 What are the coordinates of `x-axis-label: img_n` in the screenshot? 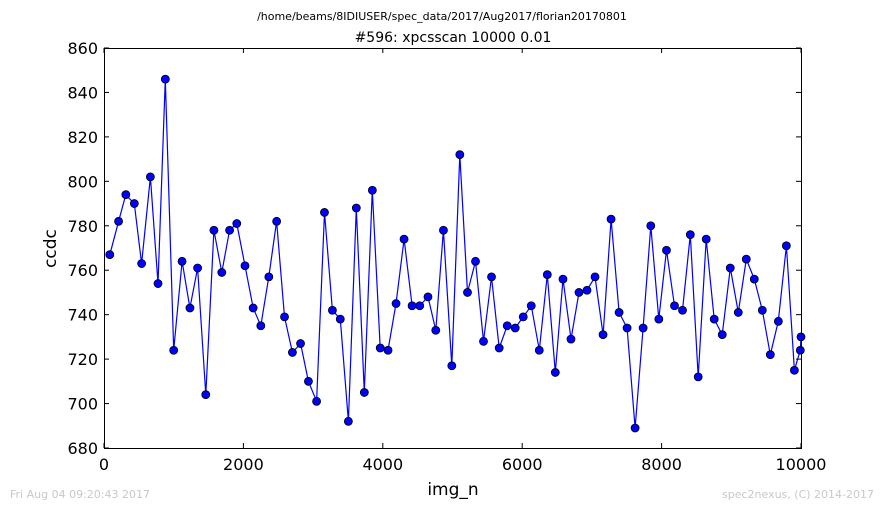 It's located at (452, 490).